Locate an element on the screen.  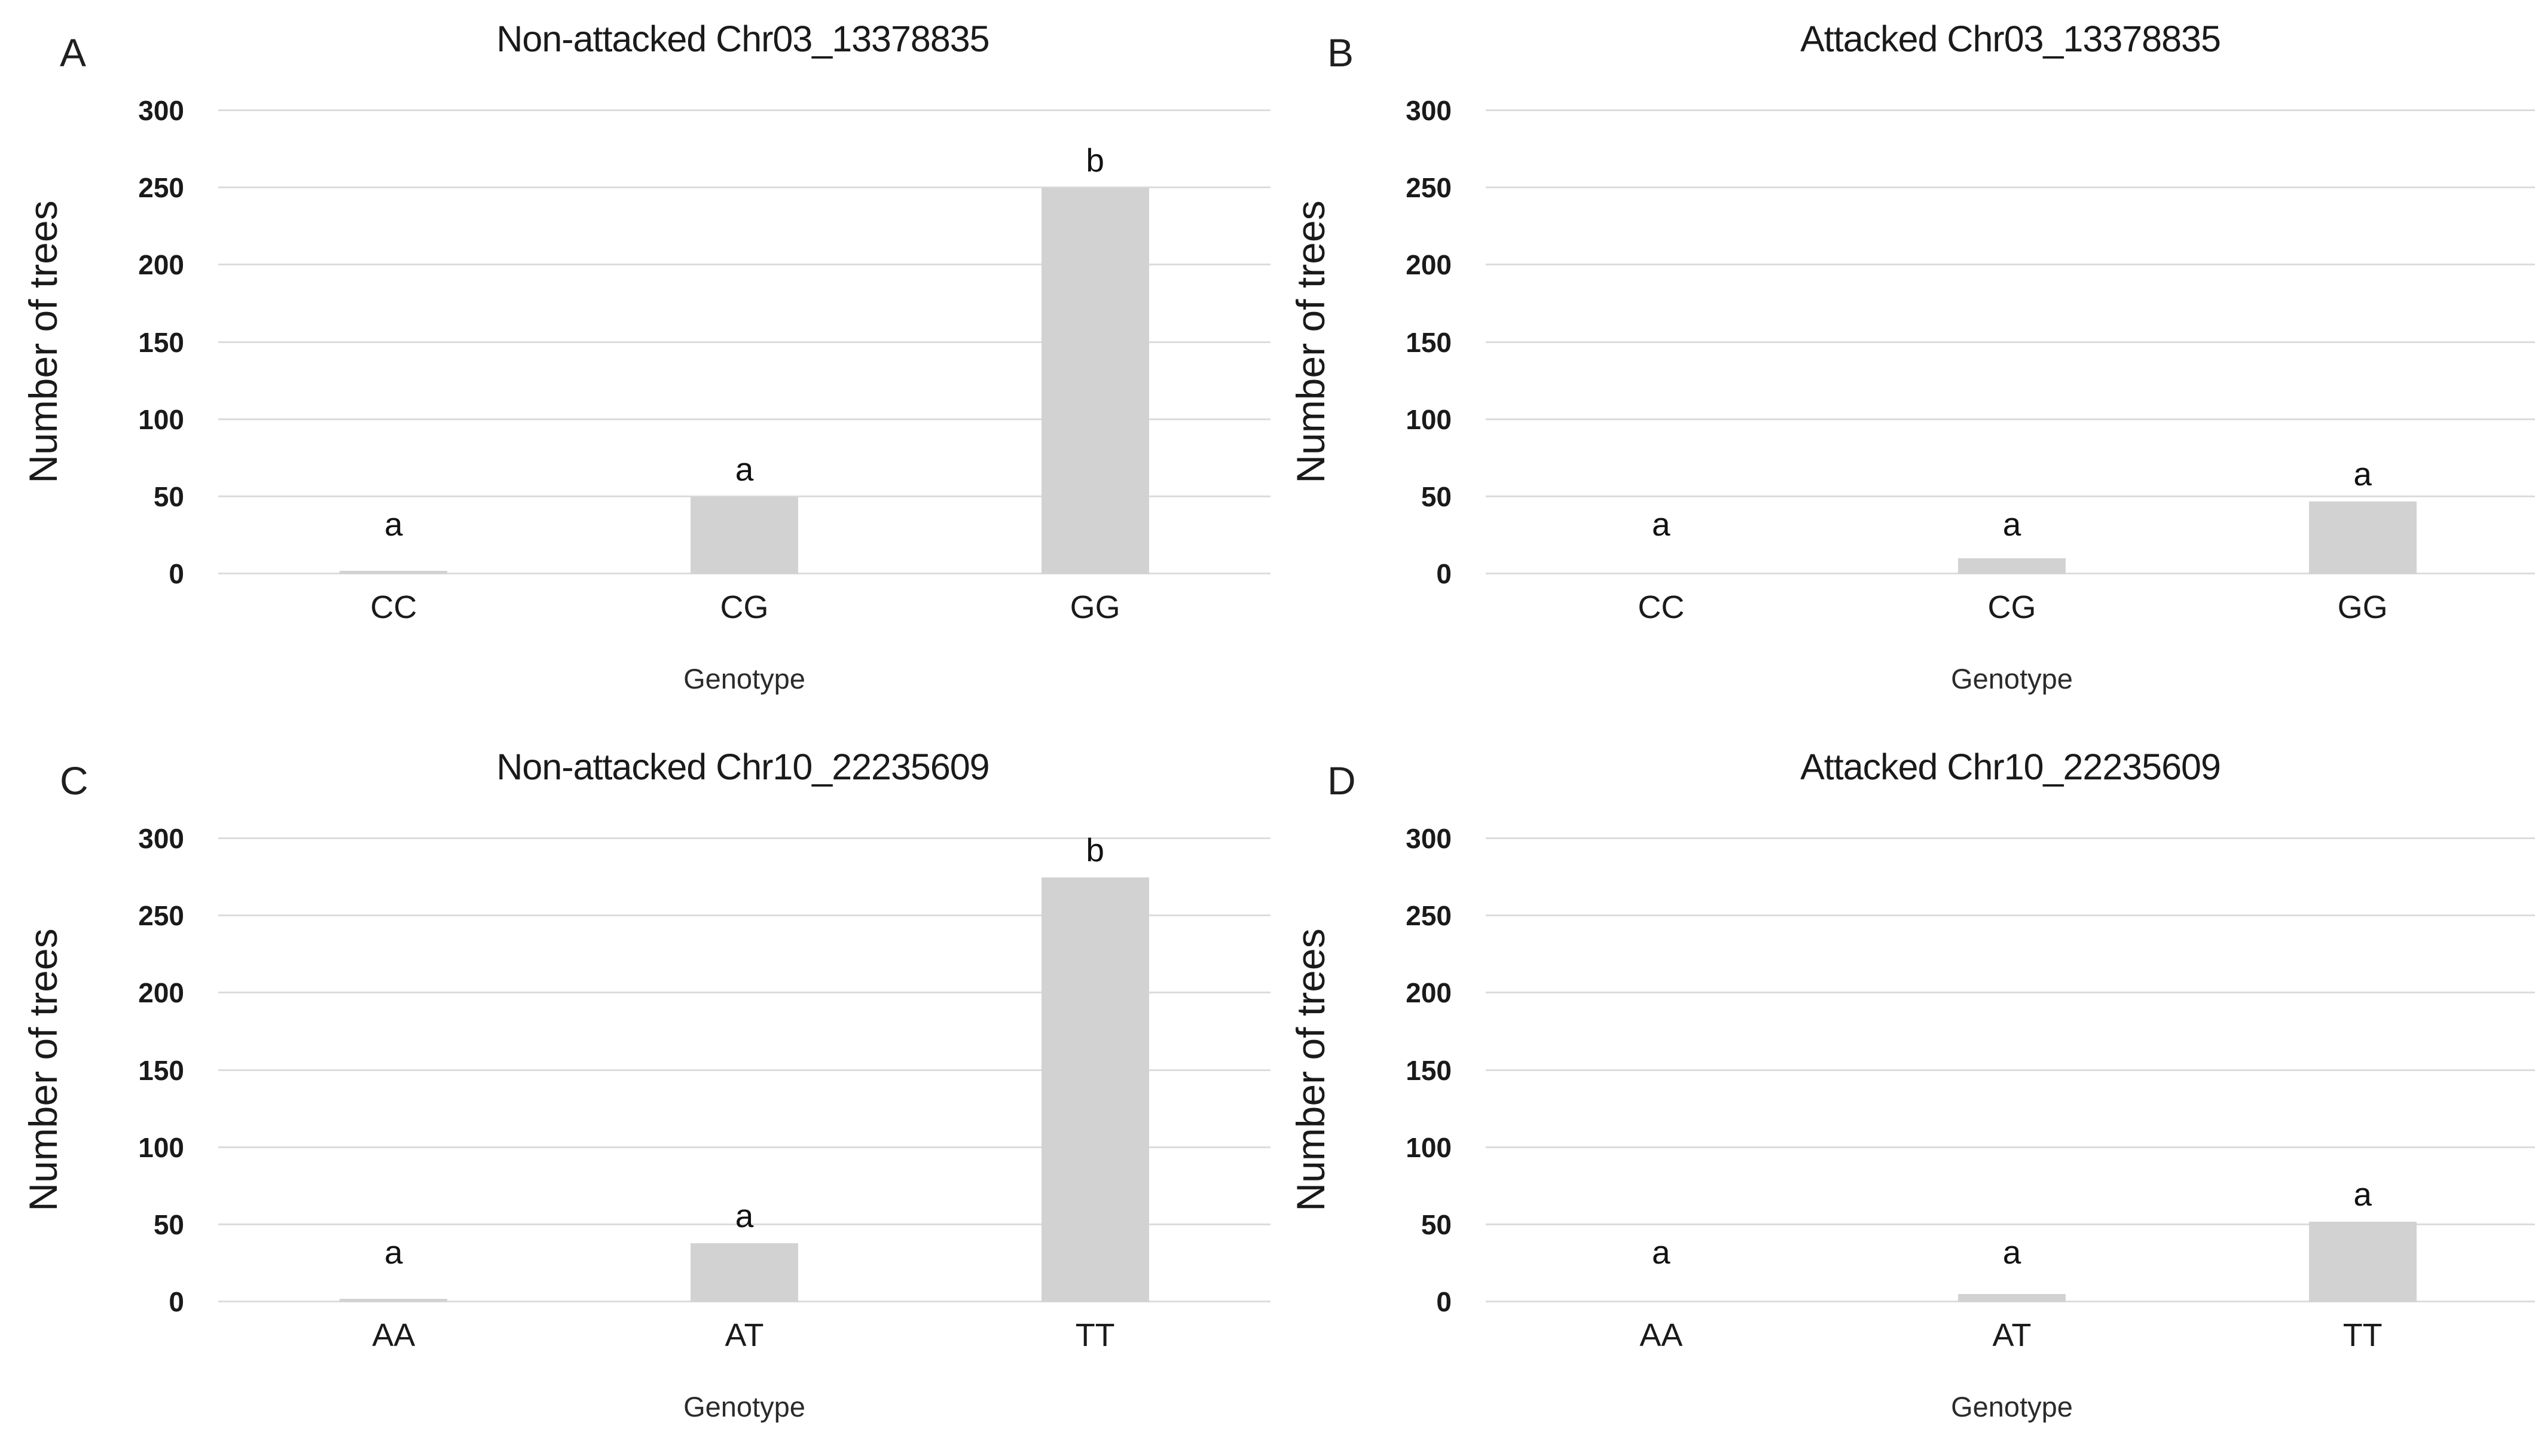
sig-letter-GG: a is located at coordinates (2362, 474).